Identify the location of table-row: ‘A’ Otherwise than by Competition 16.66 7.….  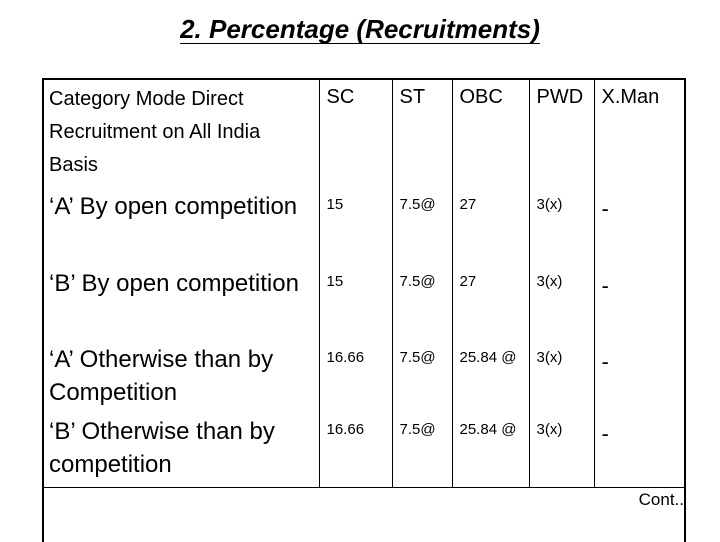
(364, 376).